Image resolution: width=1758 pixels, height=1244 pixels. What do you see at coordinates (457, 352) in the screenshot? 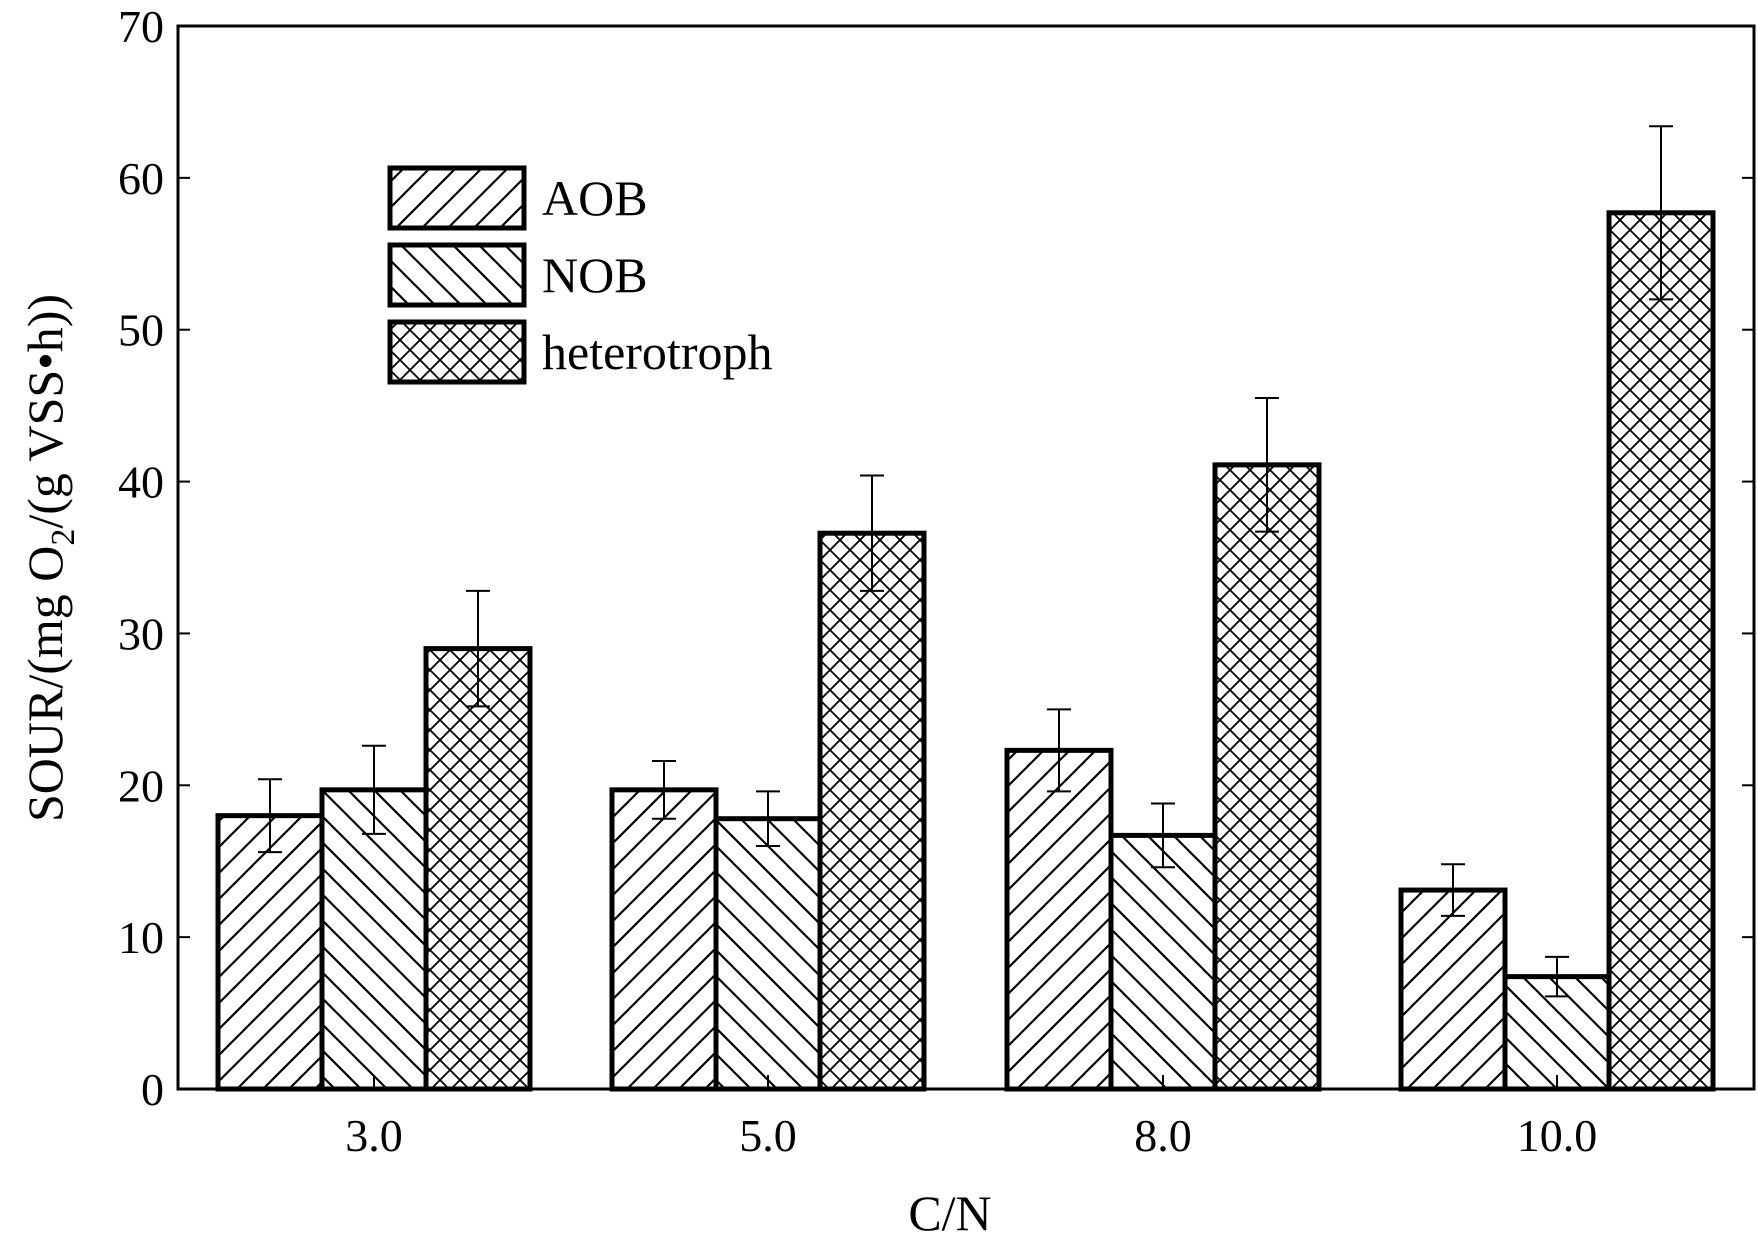
I see `legend-swatch-heterotroph` at bounding box center [457, 352].